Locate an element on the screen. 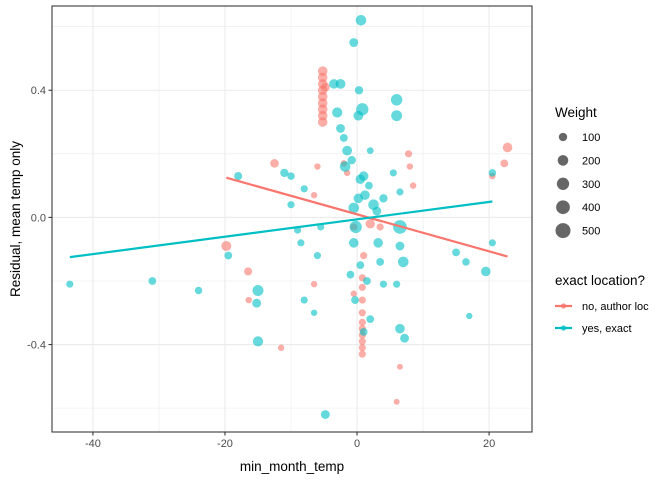  color-legend-title: exact location? is located at coordinates (600, 280).